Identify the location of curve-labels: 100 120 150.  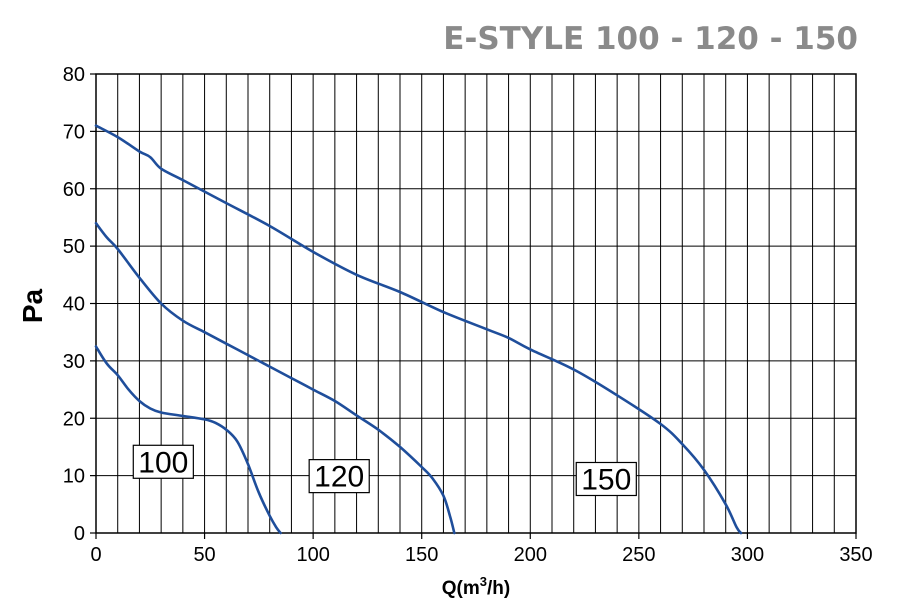
(384, 470).